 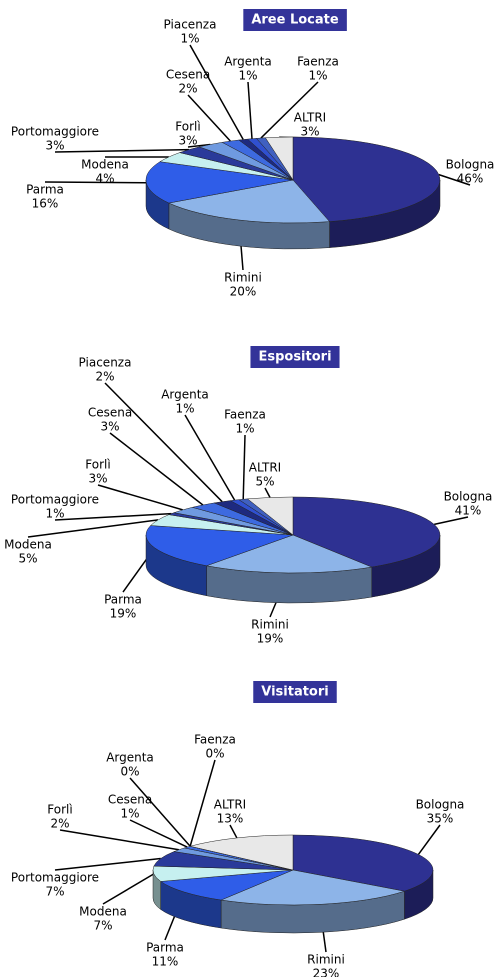 What do you see at coordinates (129, 772) in the screenshot?
I see `slice-value-label: 0%` at bounding box center [129, 772].